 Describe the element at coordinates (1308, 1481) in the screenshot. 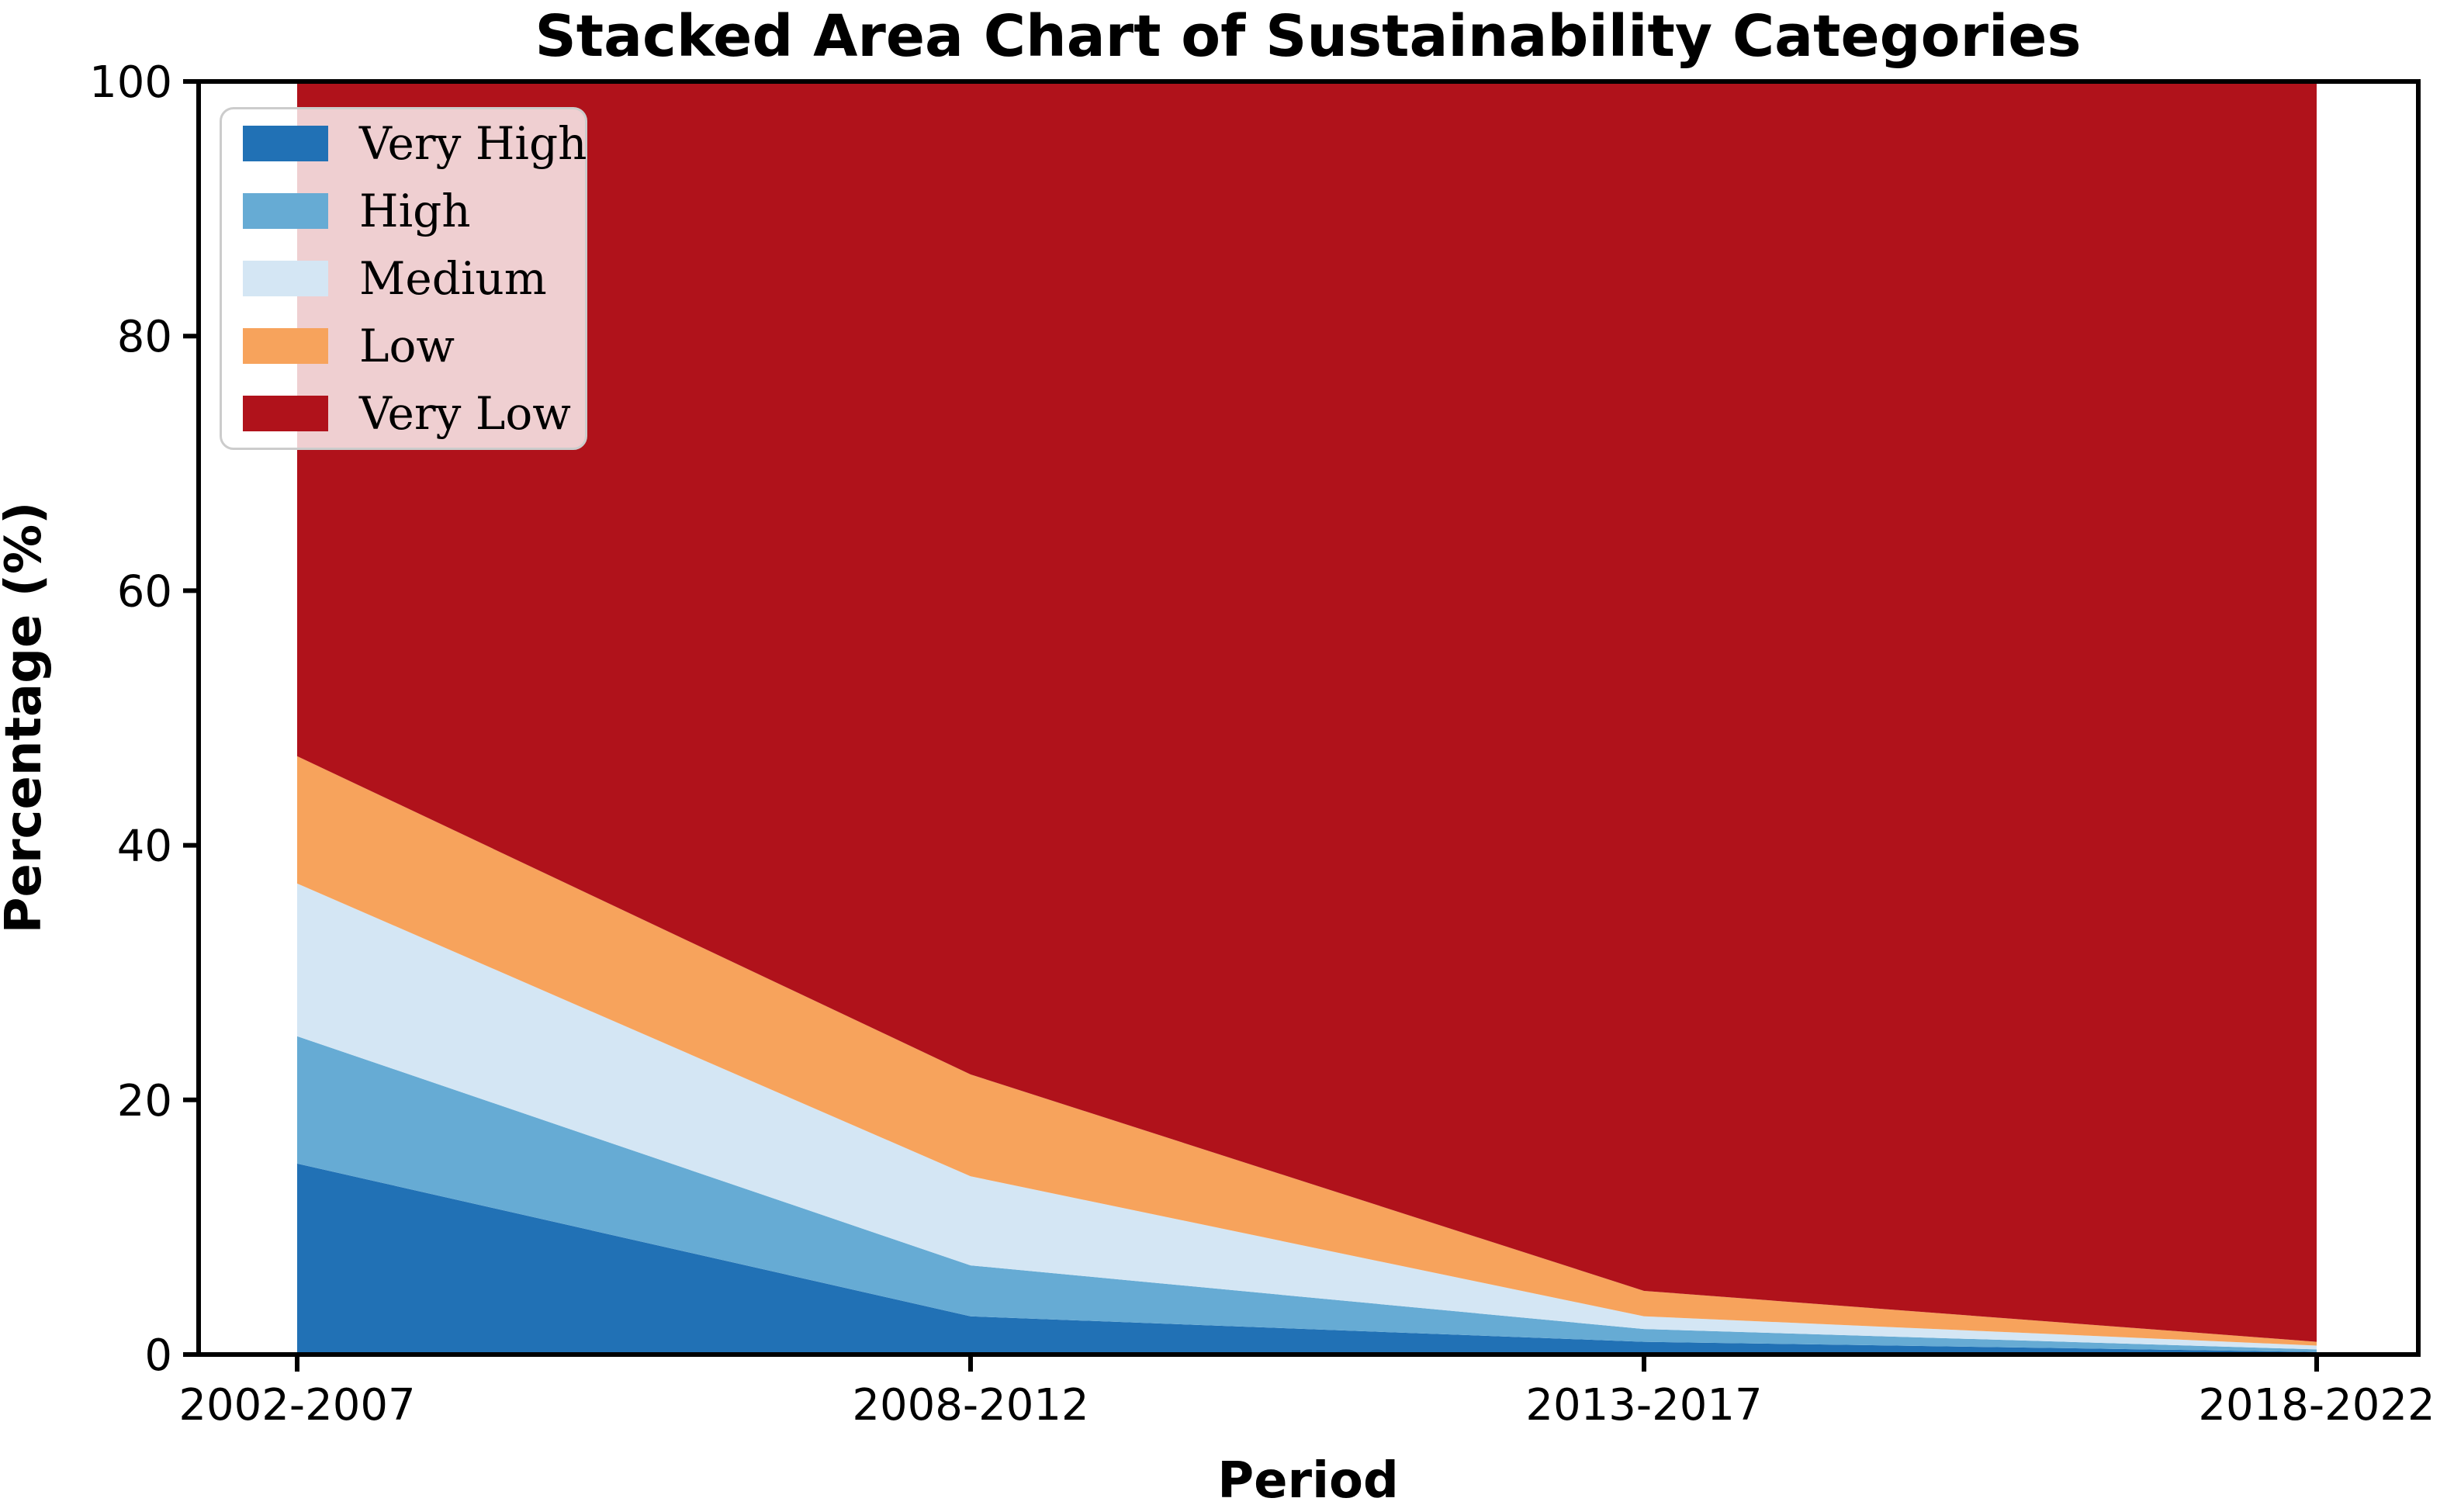

I see `x-axis-label: Period` at that location.